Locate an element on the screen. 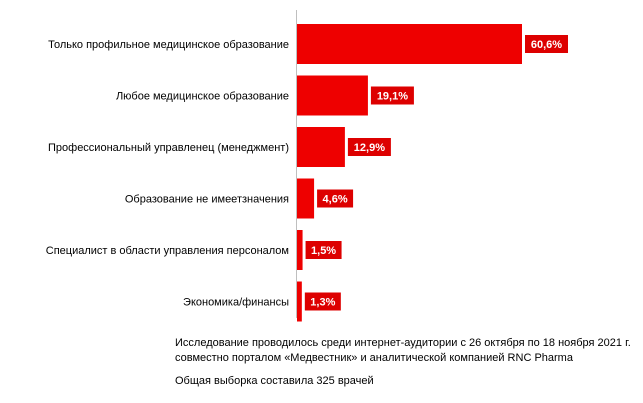 The image size is (643, 403). value-label: 1,3% is located at coordinates (322, 303).